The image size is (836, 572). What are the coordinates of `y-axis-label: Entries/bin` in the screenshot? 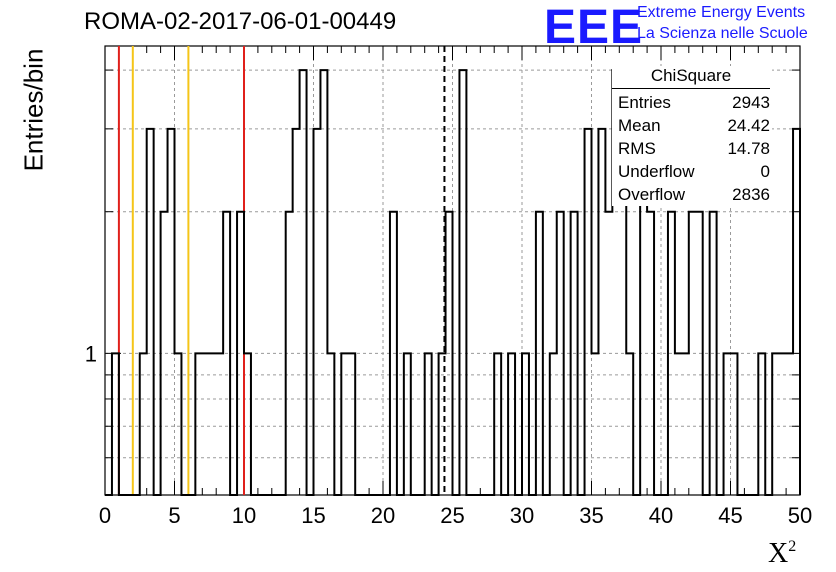 It's located at (33, 110).